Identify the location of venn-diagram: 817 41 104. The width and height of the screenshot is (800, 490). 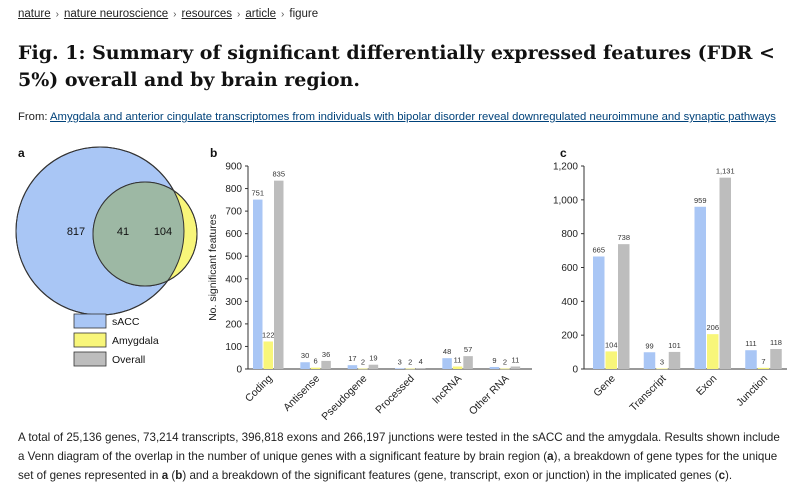
(106, 231).